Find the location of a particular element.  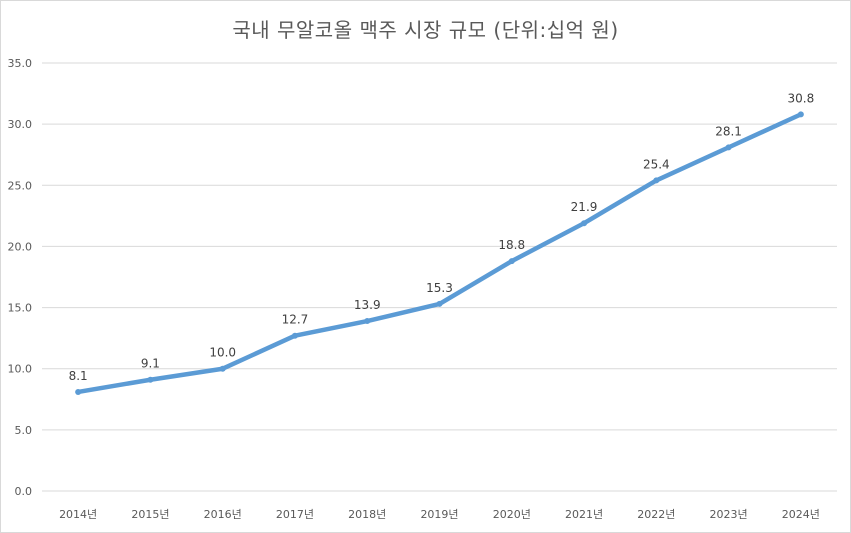

data-label: 28.1 is located at coordinates (728, 131).